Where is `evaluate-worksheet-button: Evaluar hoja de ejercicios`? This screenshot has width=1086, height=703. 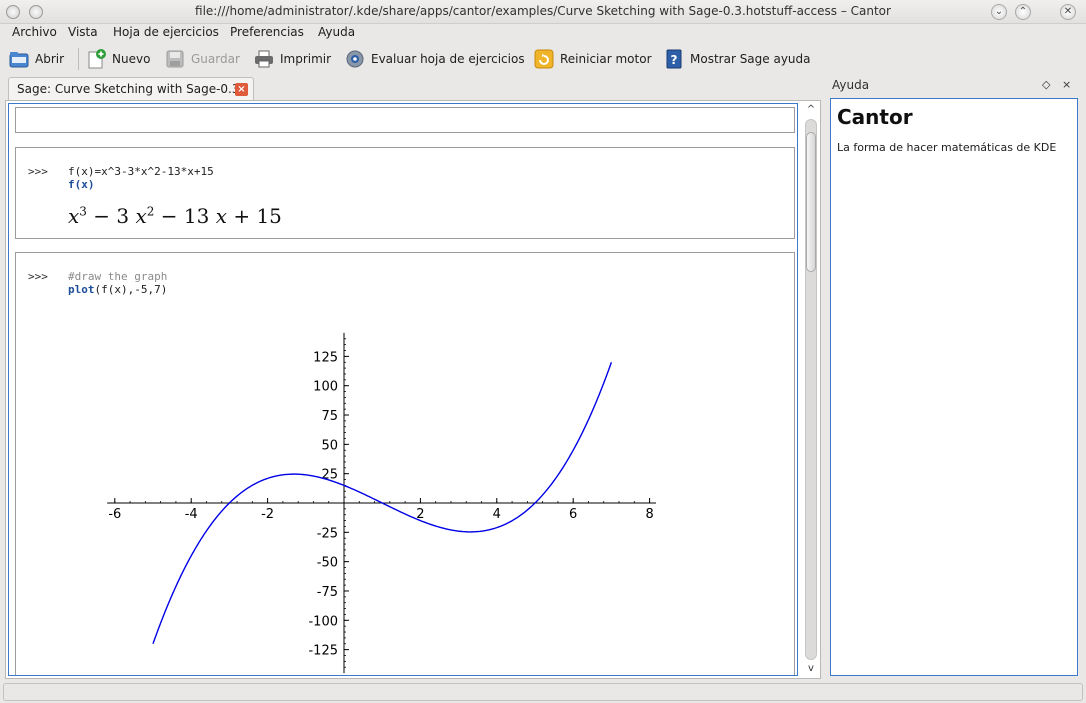 evaluate-worksheet-button: Evaluar hoja de ejercicios is located at coordinates (435, 59).